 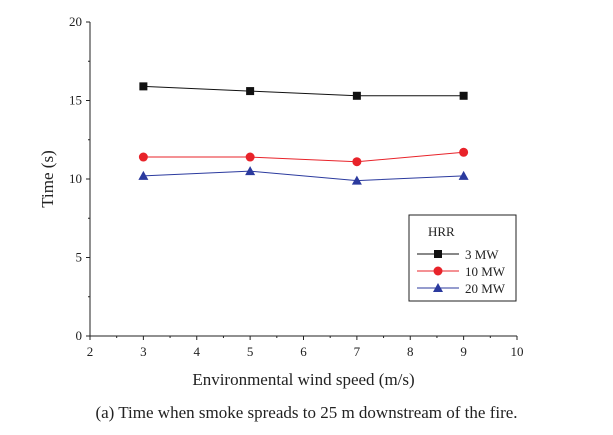 I want to click on x-axis-label: Environmental wind speed (m/s), so click(x=303, y=379).